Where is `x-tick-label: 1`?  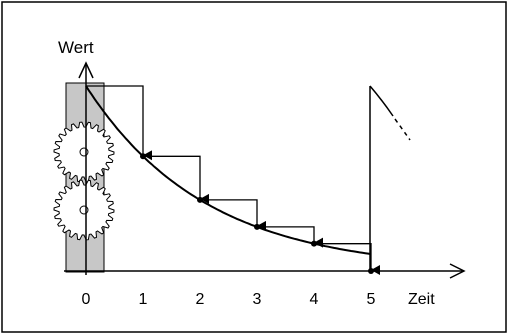
x-tick-label: 1 is located at coordinates (143, 299).